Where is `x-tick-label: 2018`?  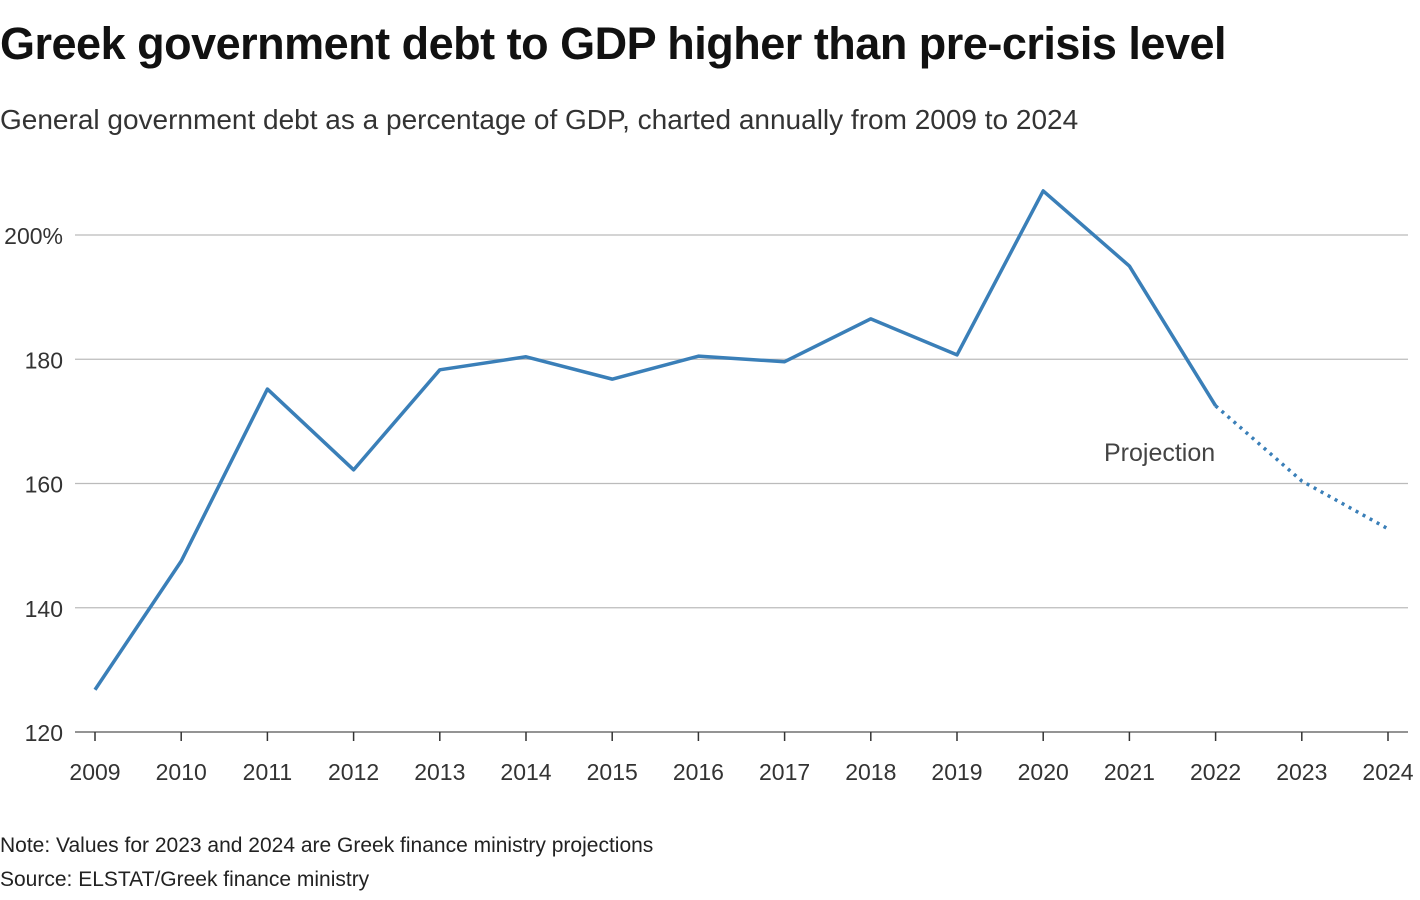
x-tick-label: 2018 is located at coordinates (870, 772).